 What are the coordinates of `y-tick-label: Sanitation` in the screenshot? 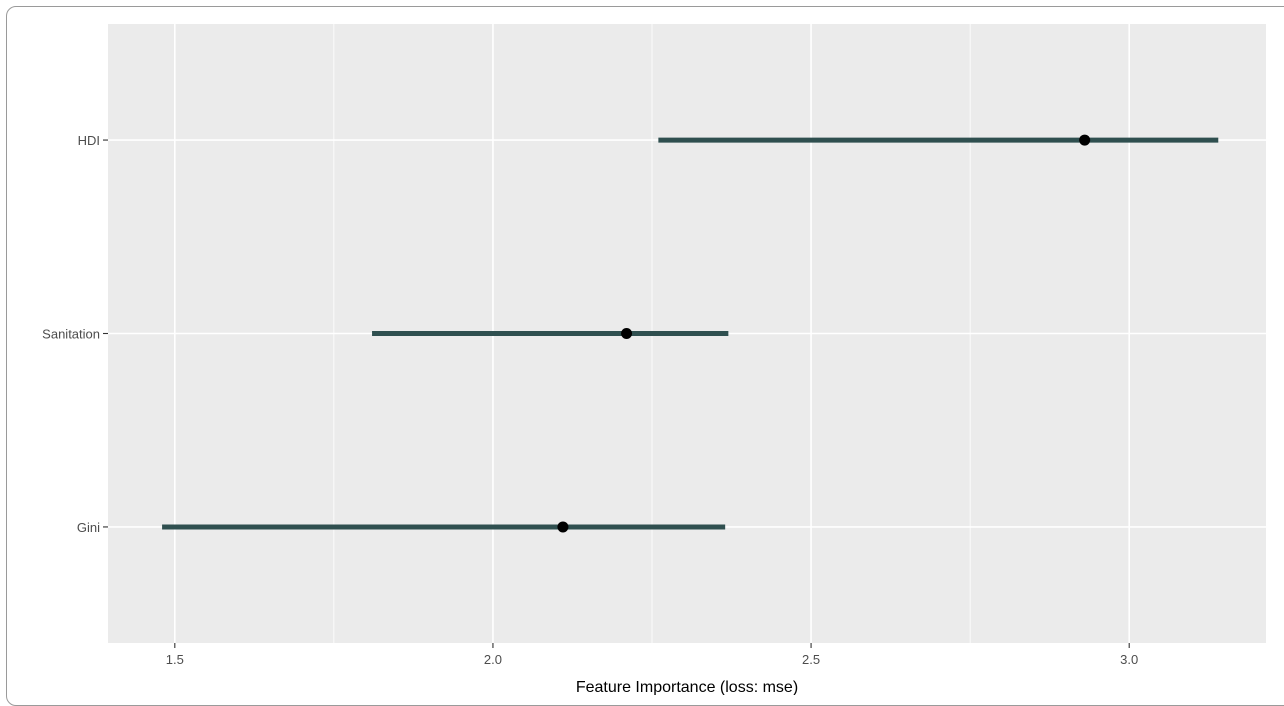 It's located at (71, 334).